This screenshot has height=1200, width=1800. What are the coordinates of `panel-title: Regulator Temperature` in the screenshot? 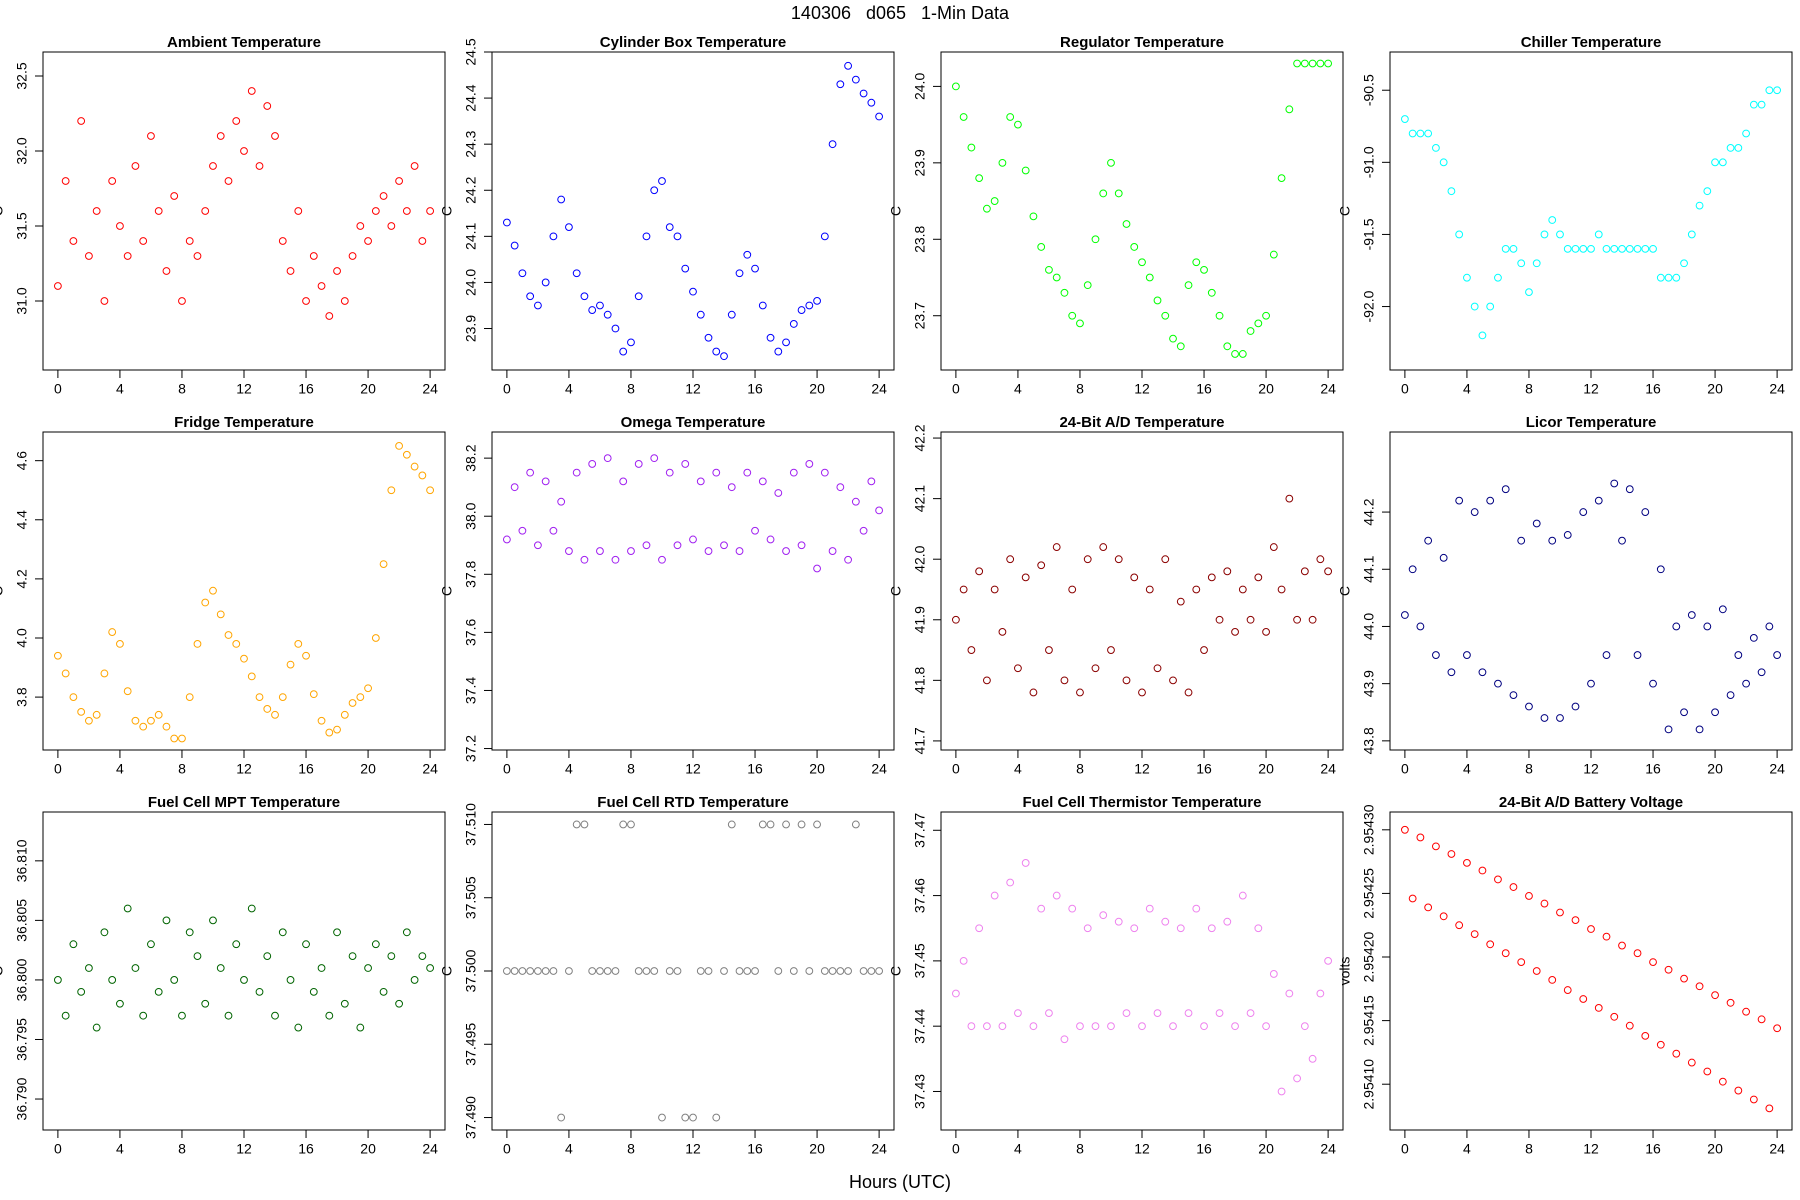 It's located at (1142, 42).